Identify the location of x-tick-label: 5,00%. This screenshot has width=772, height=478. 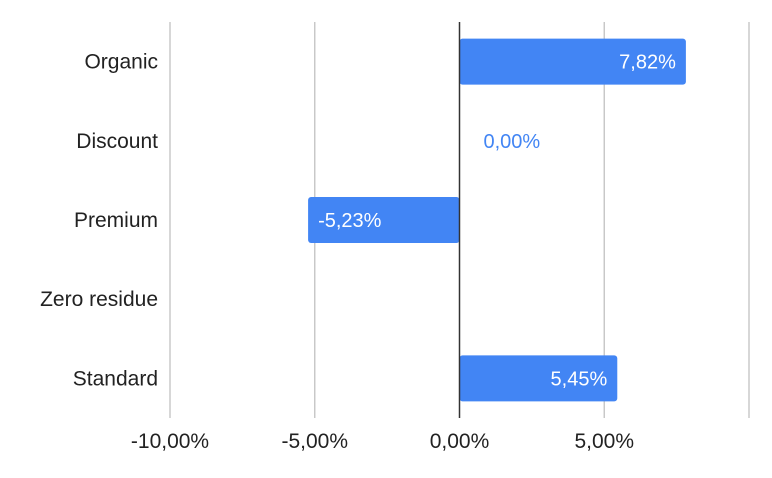
(604, 441).